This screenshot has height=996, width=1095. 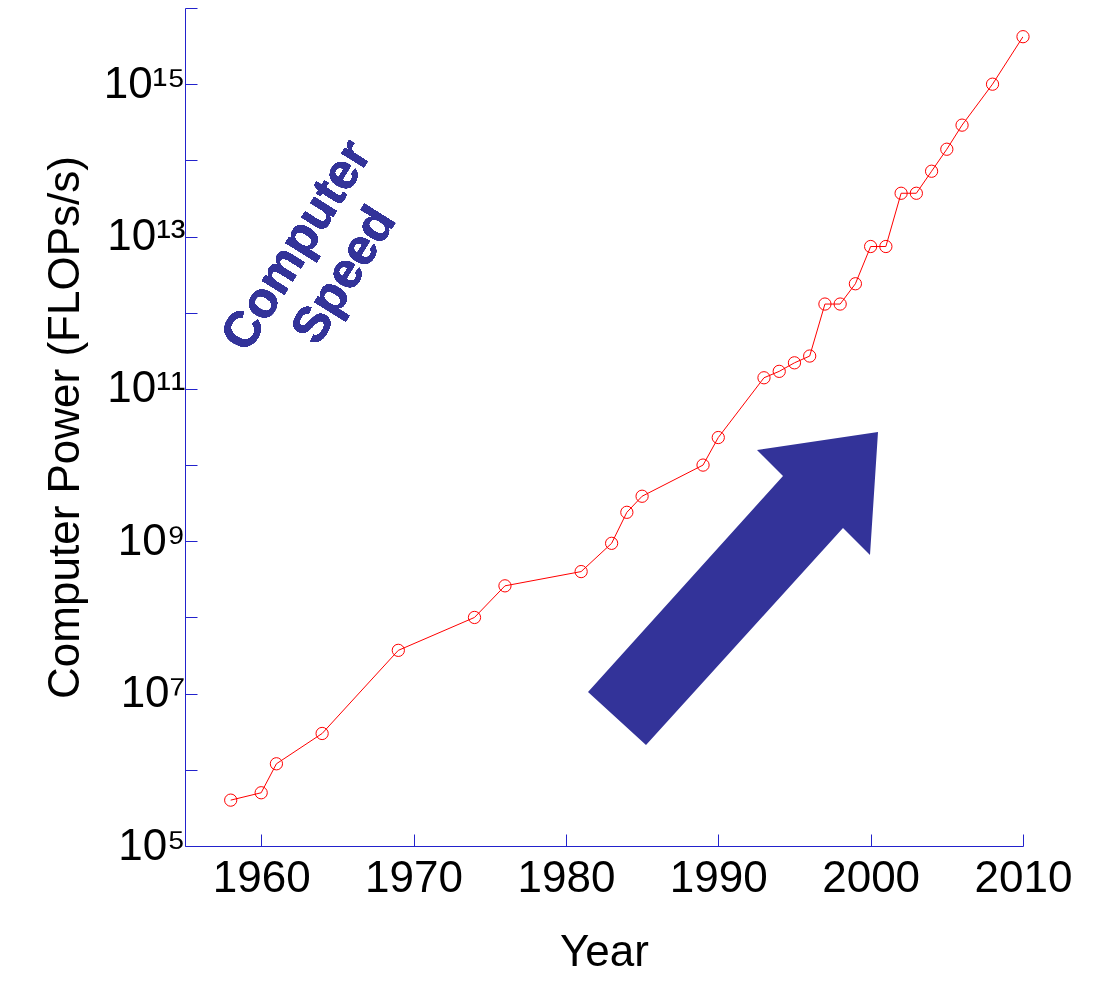 I want to click on y-tick-label: 10⁷, so click(x=153, y=692).